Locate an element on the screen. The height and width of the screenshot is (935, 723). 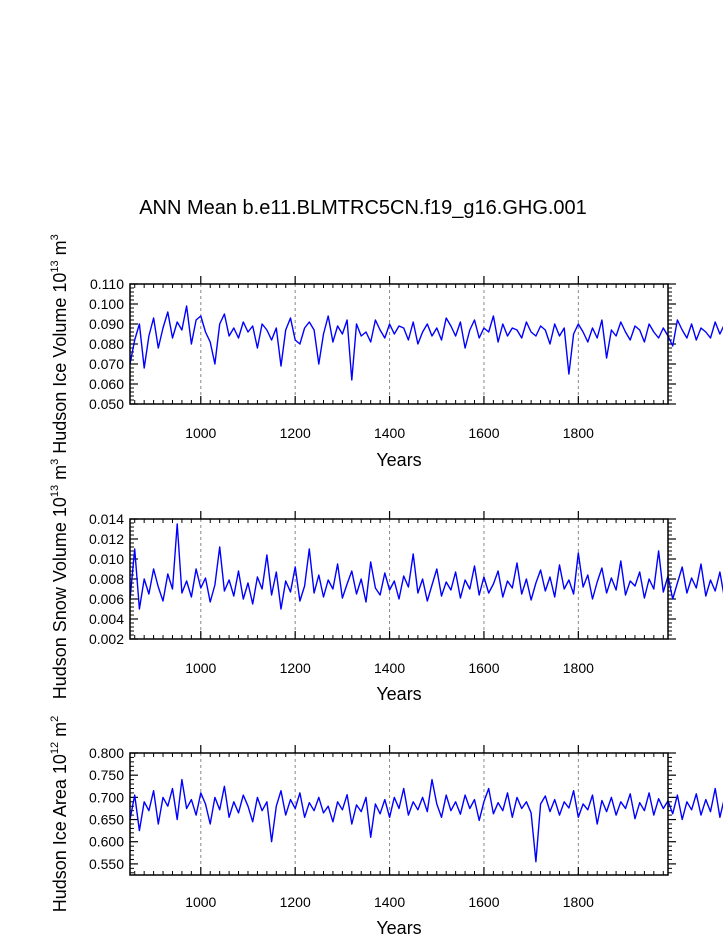
y-tick-label: 0.700 is located at coordinates (106, 797).